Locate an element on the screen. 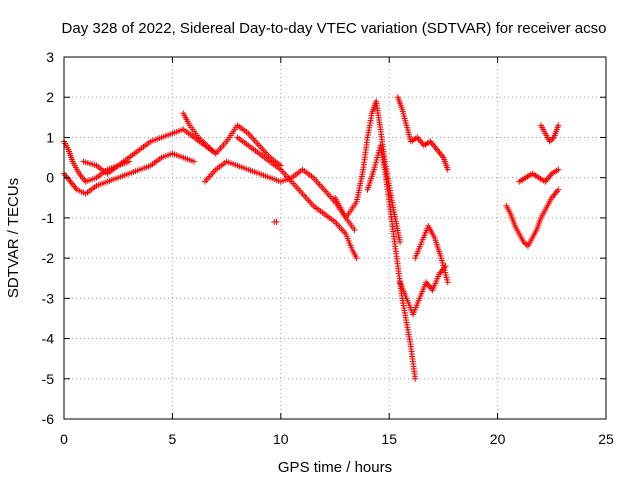 The width and height of the screenshot is (640, 480). y-tick-label: -3 is located at coordinates (48, 298).